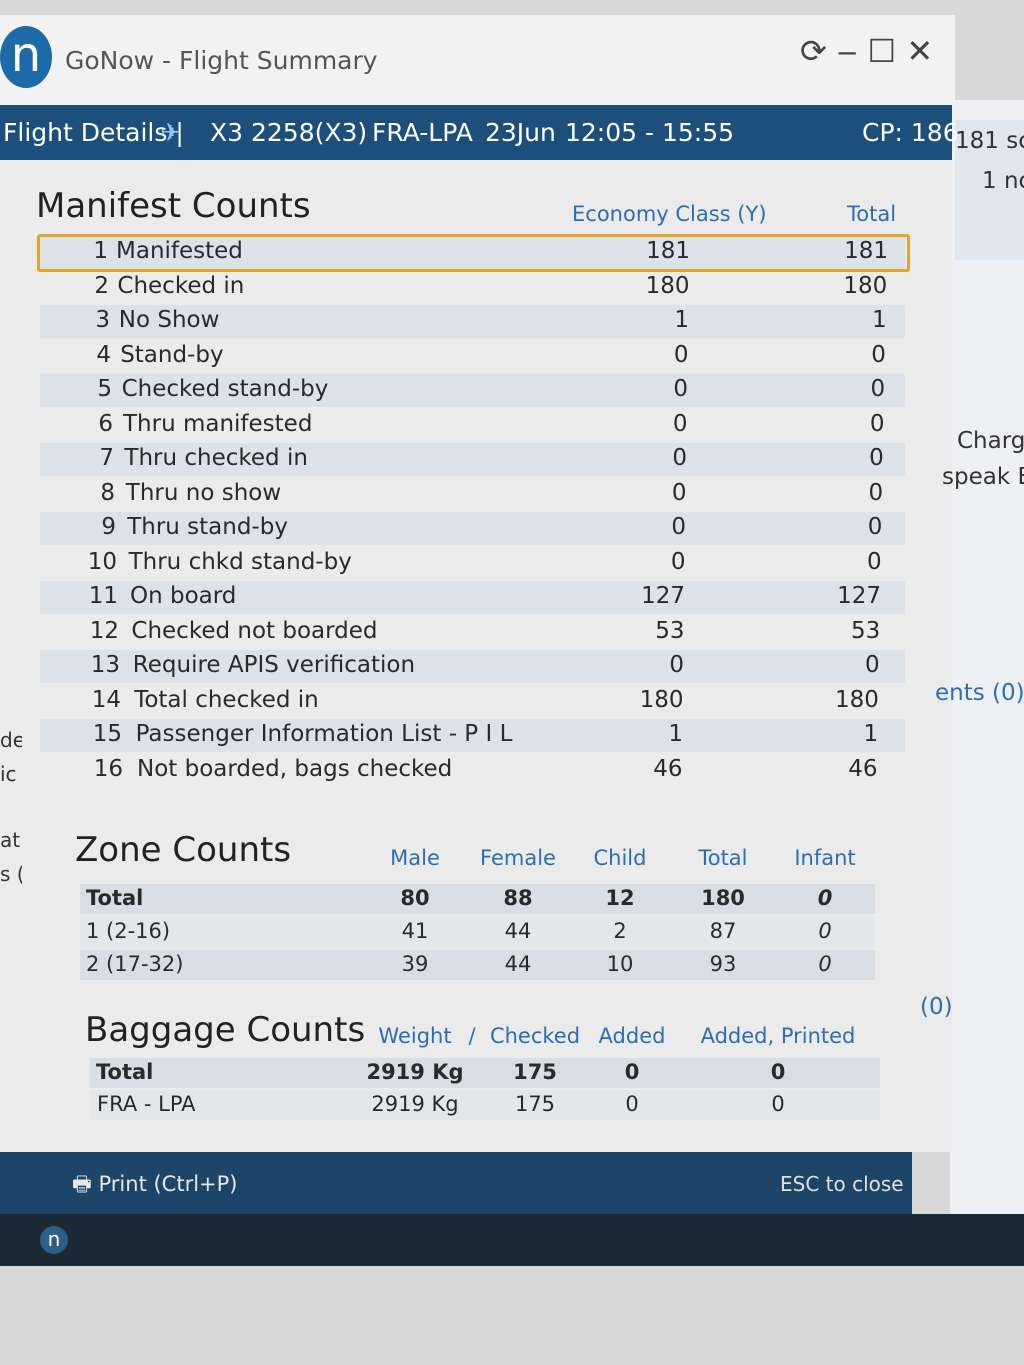 This screenshot has height=1365, width=1024. What do you see at coordinates (979, 693) in the screenshot?
I see `side-text: ents (0)` at bounding box center [979, 693].